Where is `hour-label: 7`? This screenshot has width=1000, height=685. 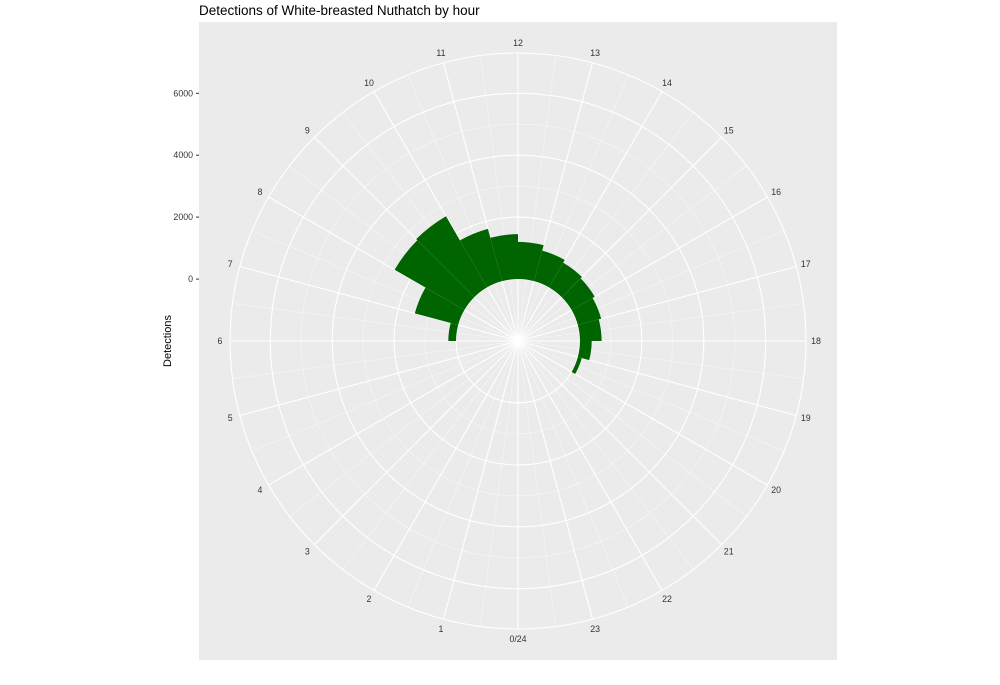
hour-label: 7 is located at coordinates (230, 264).